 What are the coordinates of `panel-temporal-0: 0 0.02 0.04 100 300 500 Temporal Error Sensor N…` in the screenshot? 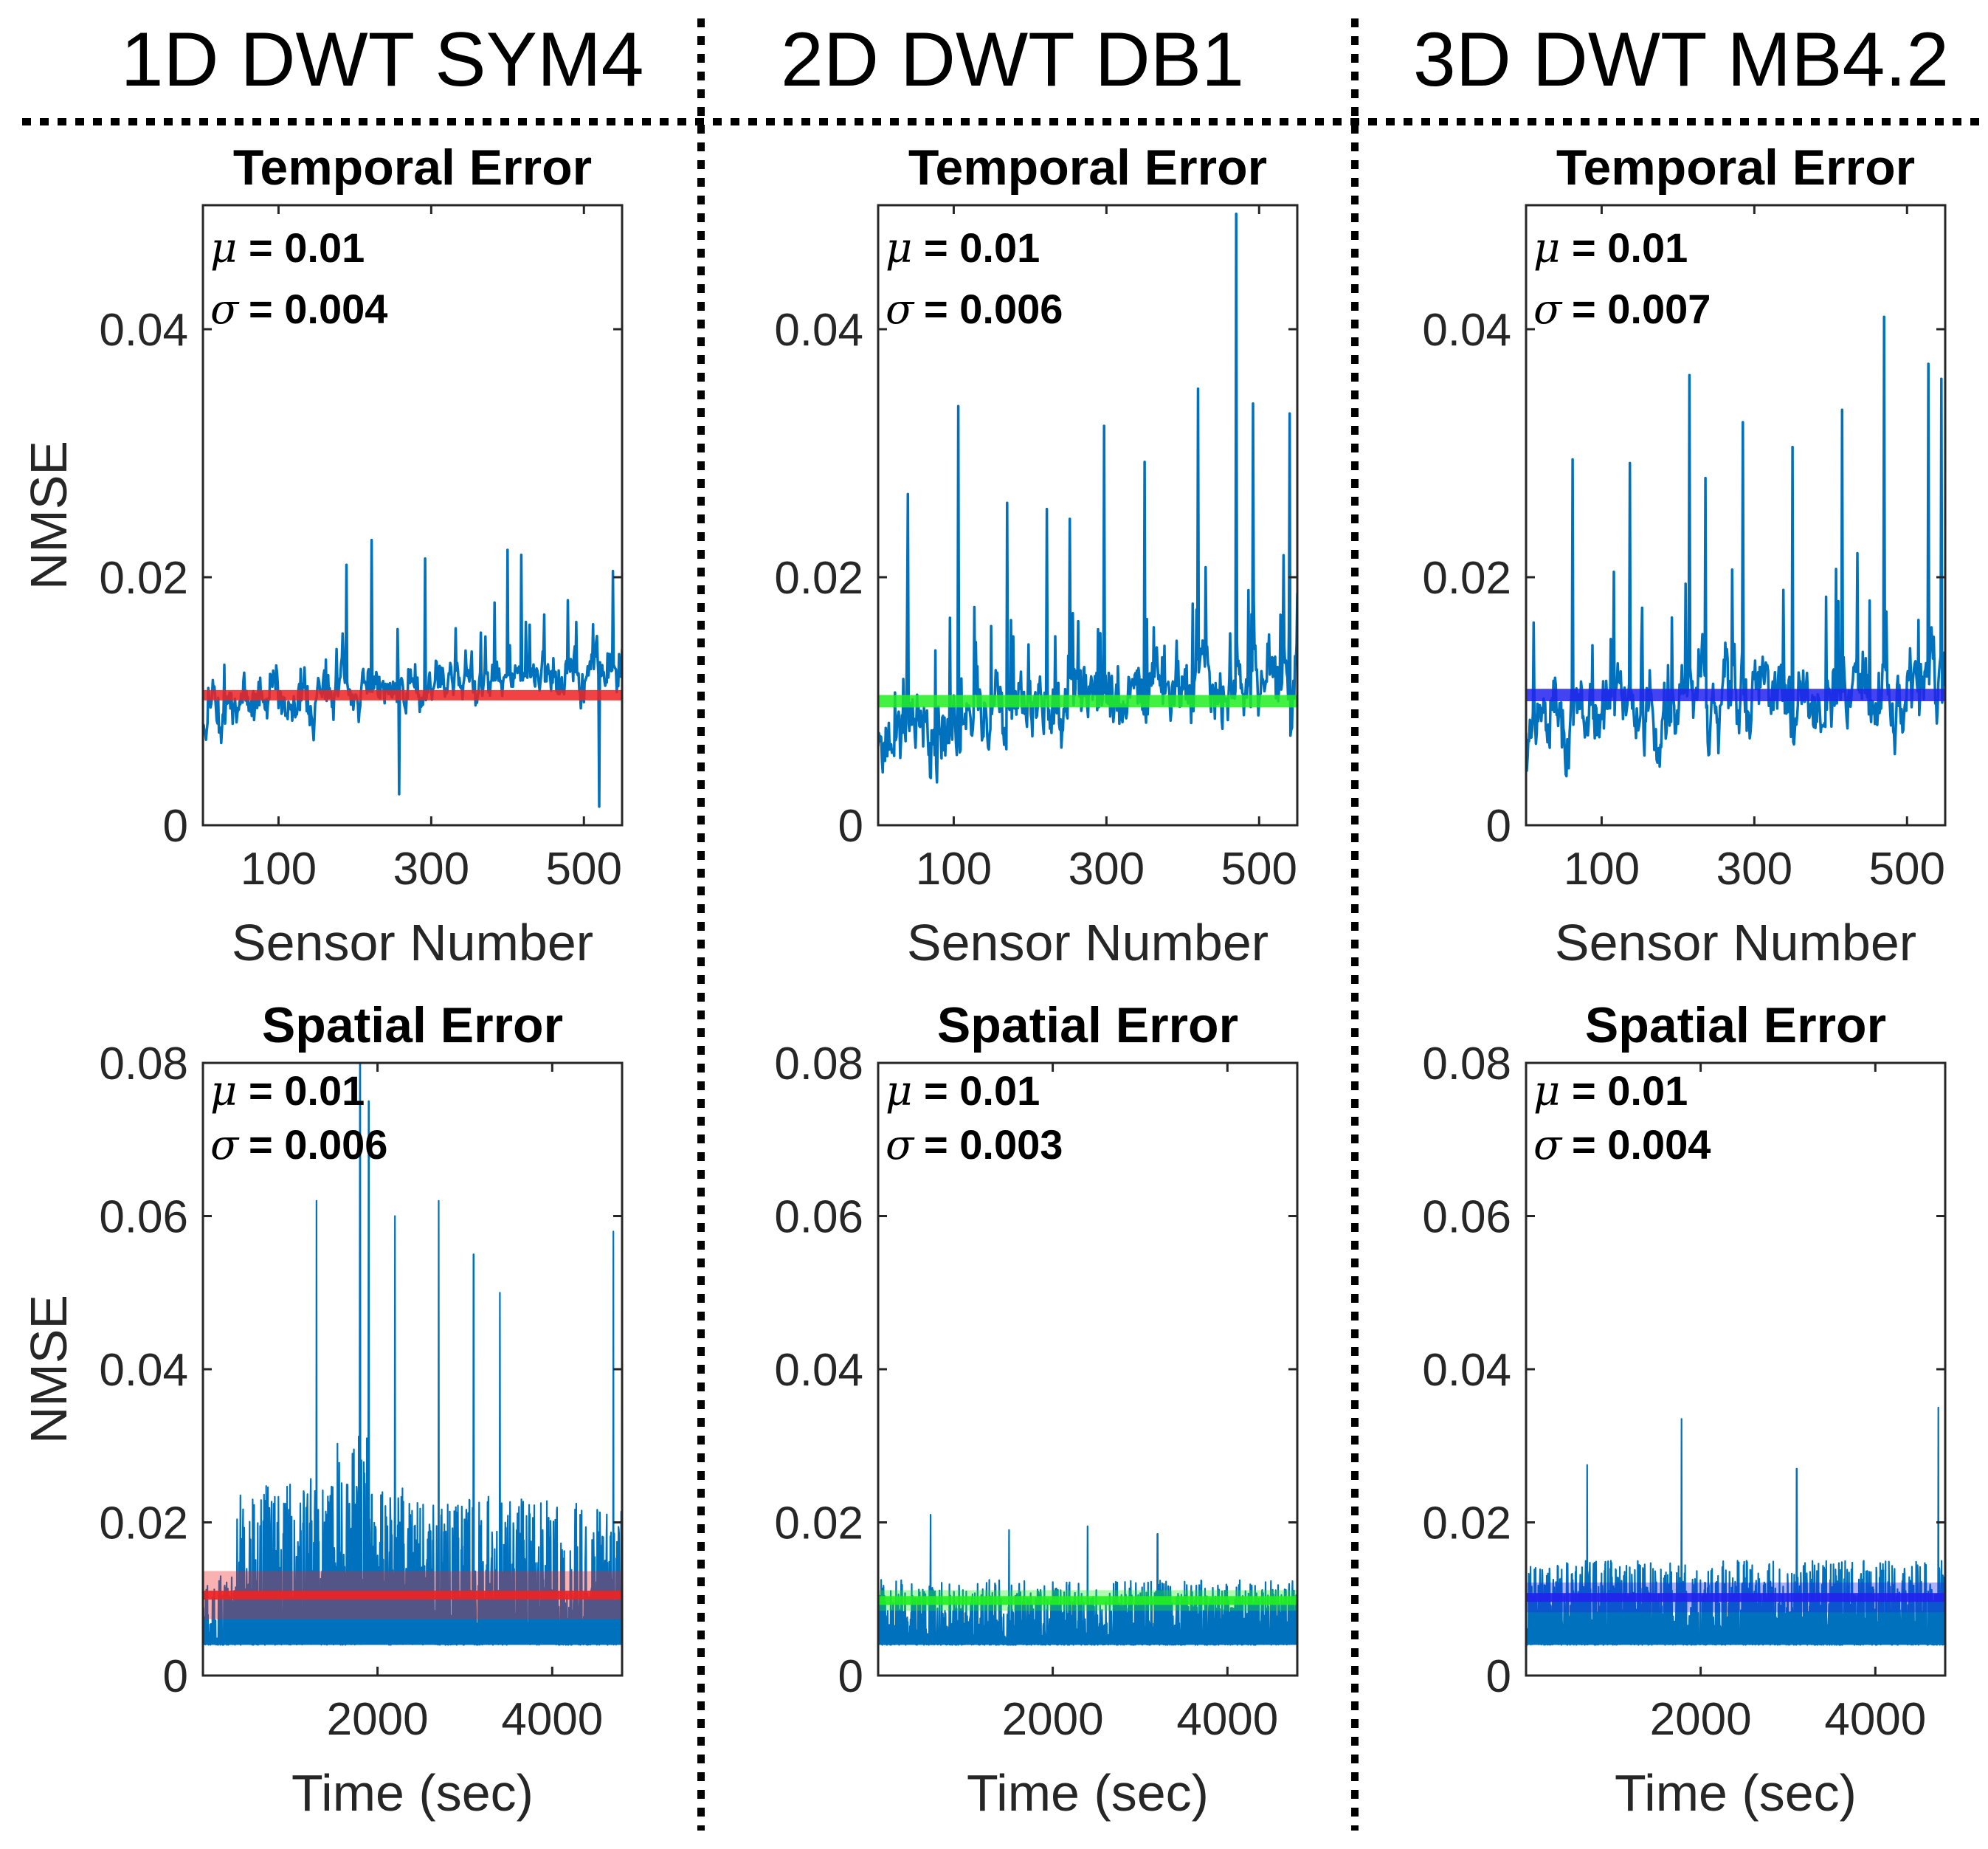 It's located at (322, 555).